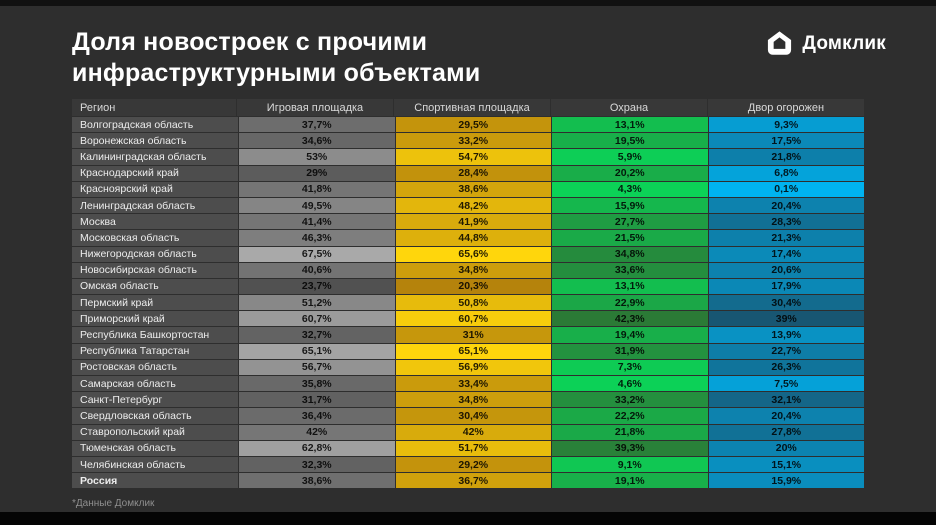 This screenshot has width=936, height=525. What do you see at coordinates (630, 367) in the screenshot?
I see `value-cell: 7,3%` at bounding box center [630, 367].